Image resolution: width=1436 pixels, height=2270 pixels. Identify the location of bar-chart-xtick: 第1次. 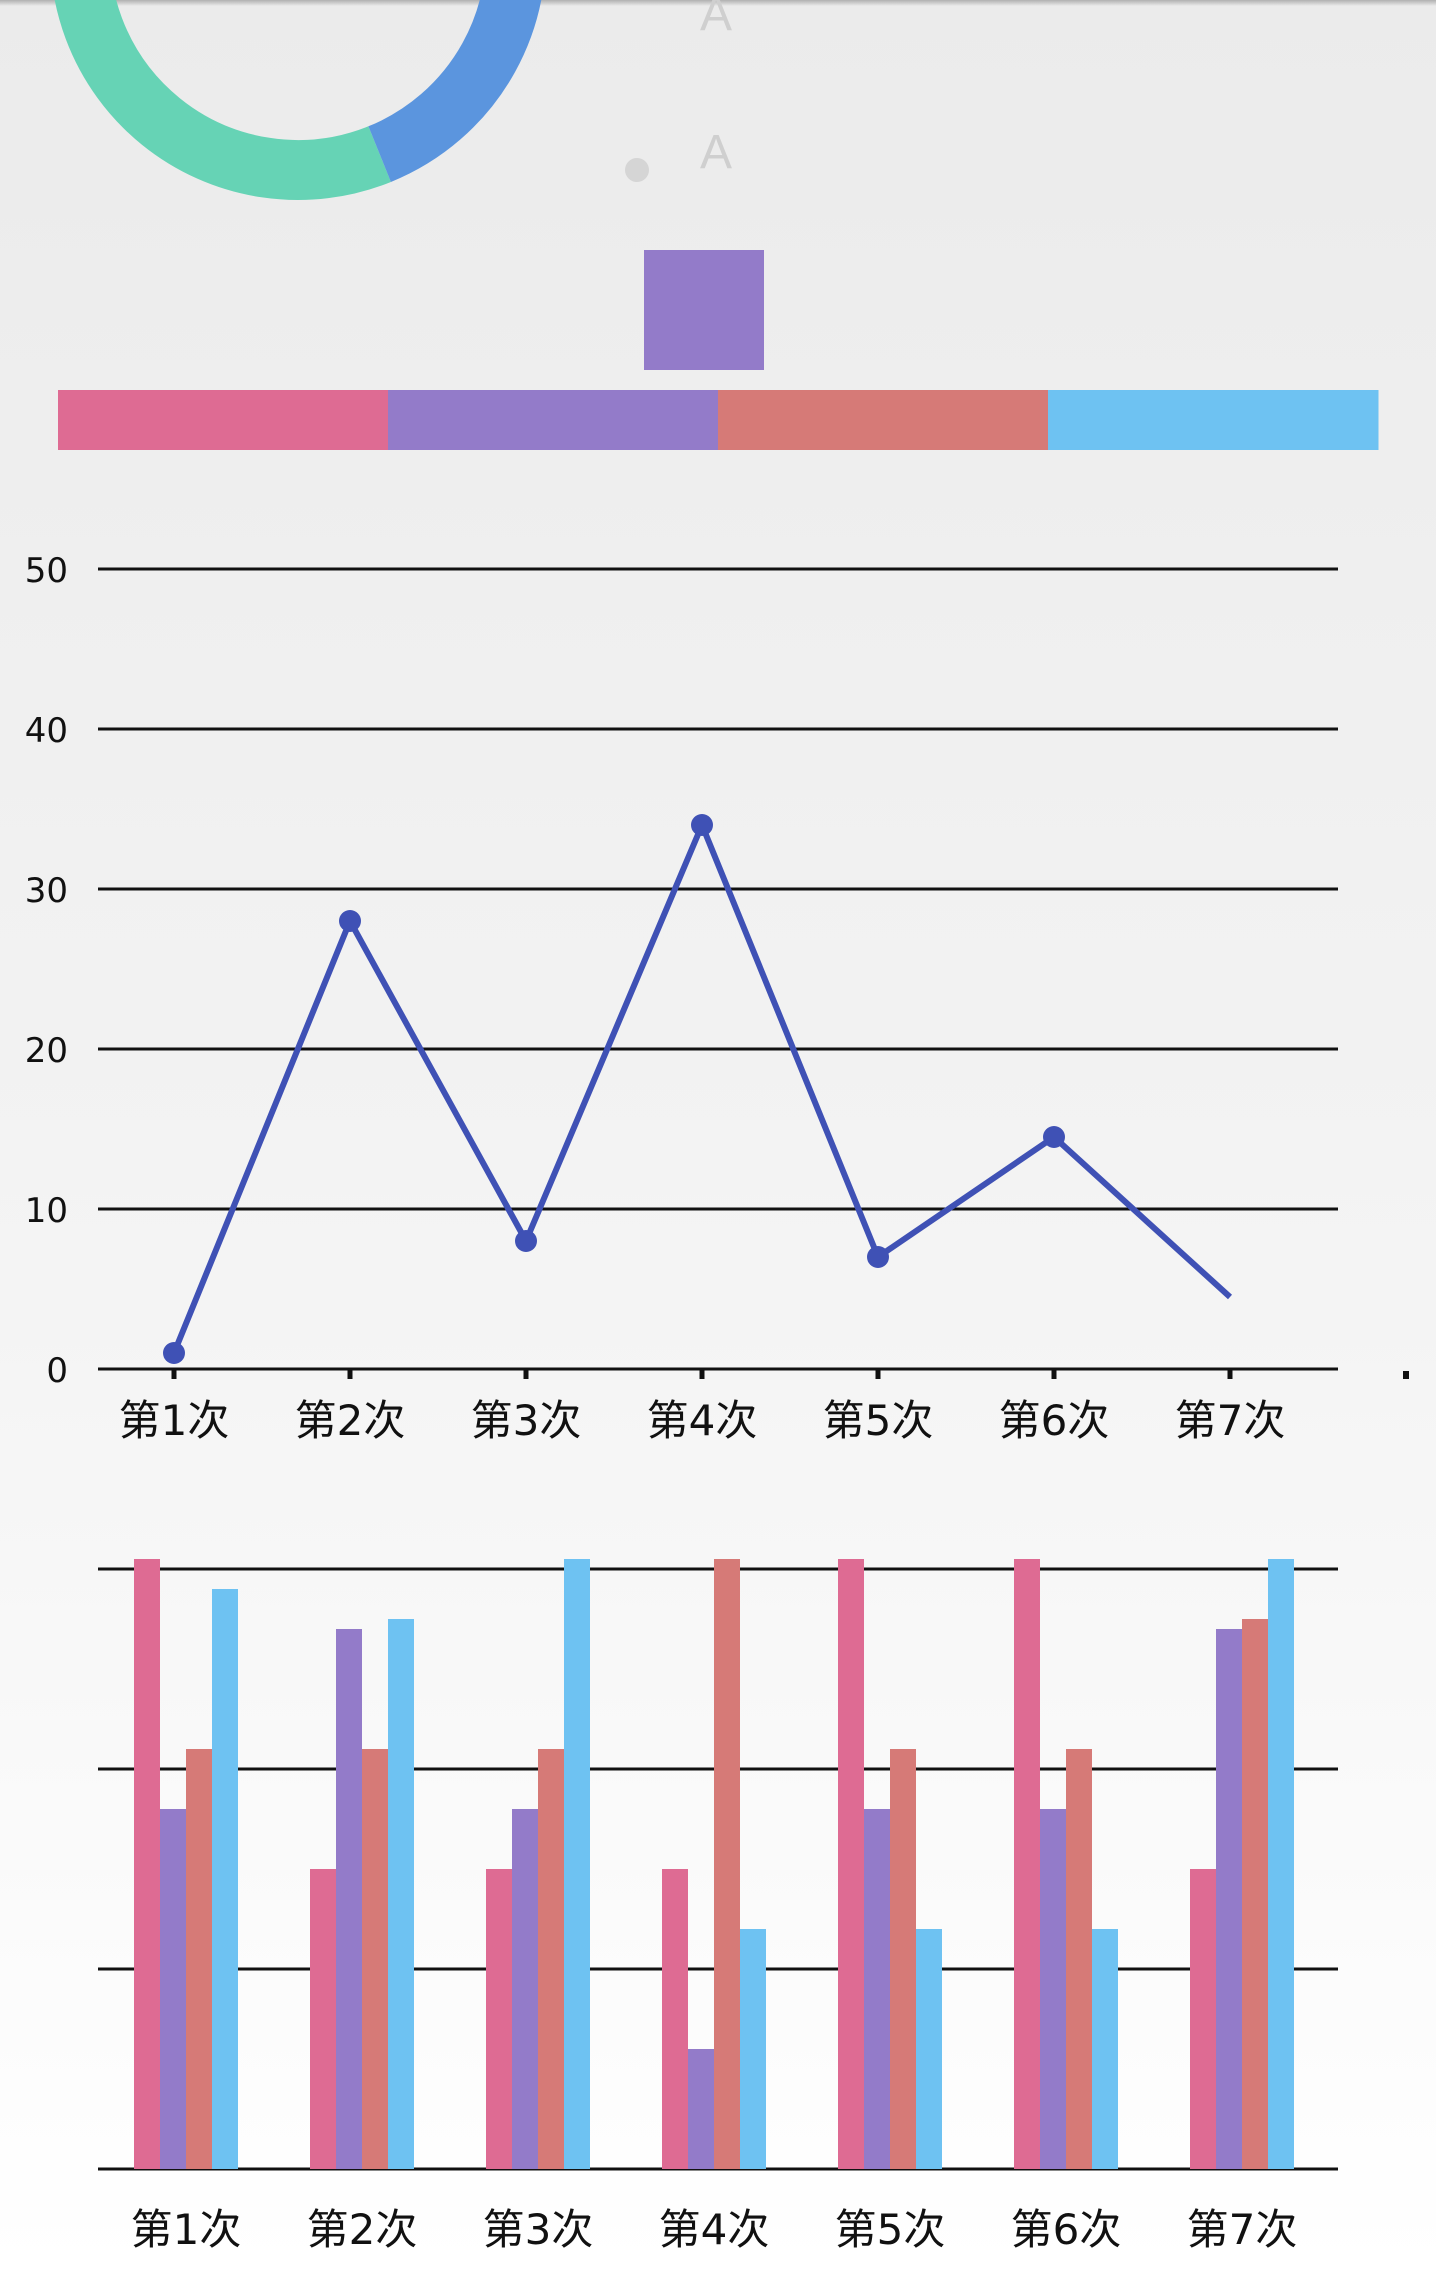
(186, 2229).